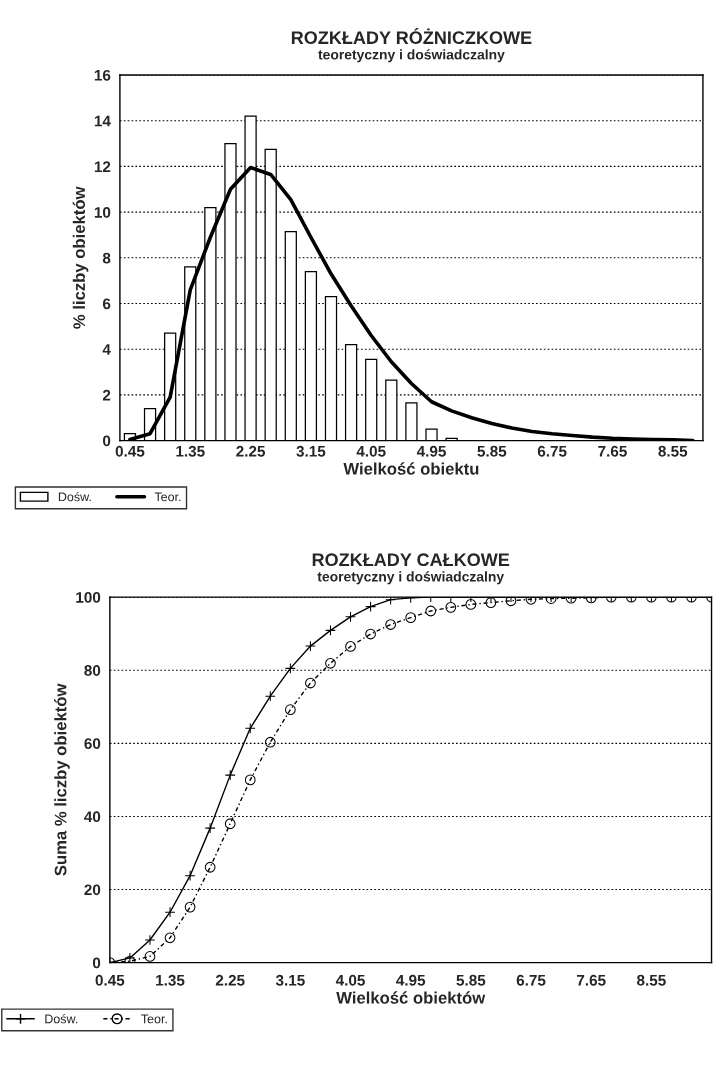  Describe the element at coordinates (411, 560) in the screenshot. I see `chart-title: ROZKŁADY CAŁKOWE` at that location.